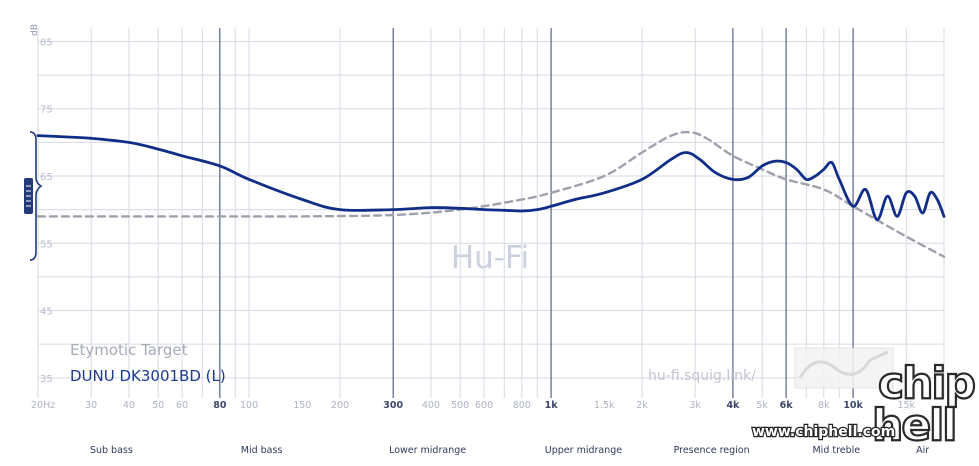 This screenshot has height=466, width=979. I want to click on y-tick-label: 45, so click(46, 312).